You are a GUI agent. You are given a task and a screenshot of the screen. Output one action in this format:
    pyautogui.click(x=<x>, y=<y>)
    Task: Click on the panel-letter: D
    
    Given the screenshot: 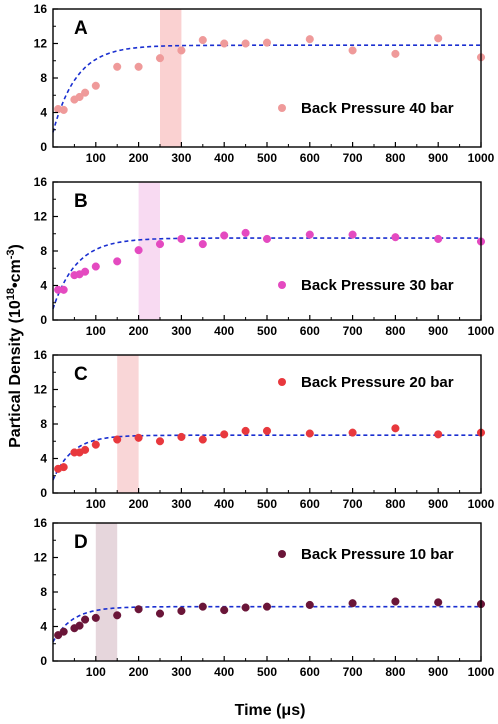 What is the action you would take?
    pyautogui.click(x=81, y=542)
    